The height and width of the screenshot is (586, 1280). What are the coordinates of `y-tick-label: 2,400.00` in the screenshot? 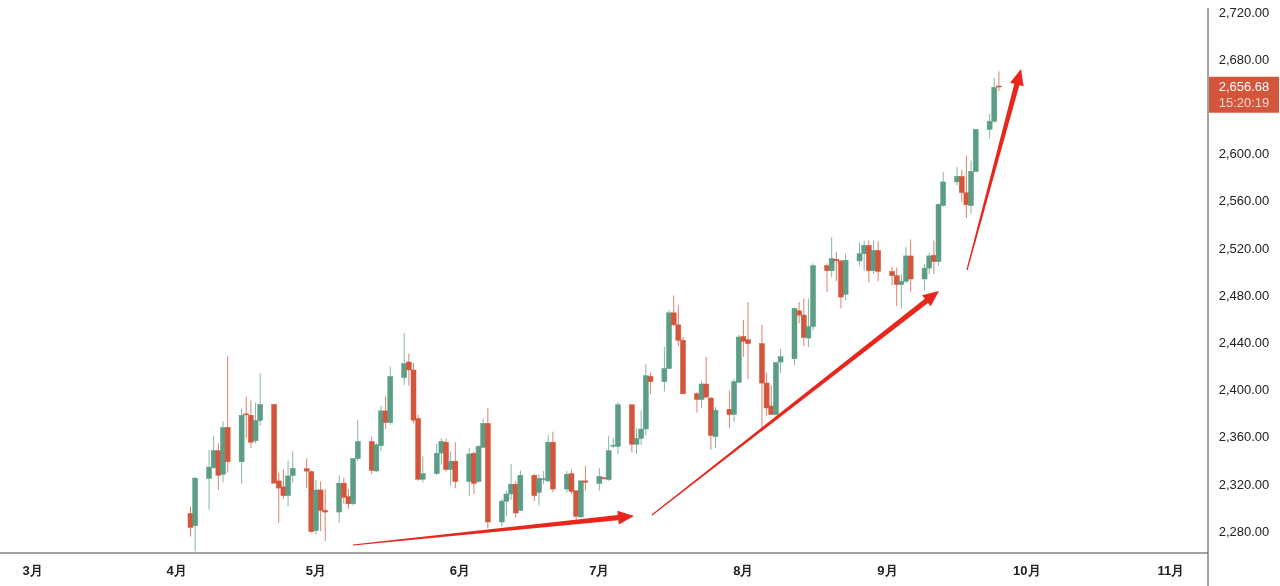 It's located at (1244, 390).